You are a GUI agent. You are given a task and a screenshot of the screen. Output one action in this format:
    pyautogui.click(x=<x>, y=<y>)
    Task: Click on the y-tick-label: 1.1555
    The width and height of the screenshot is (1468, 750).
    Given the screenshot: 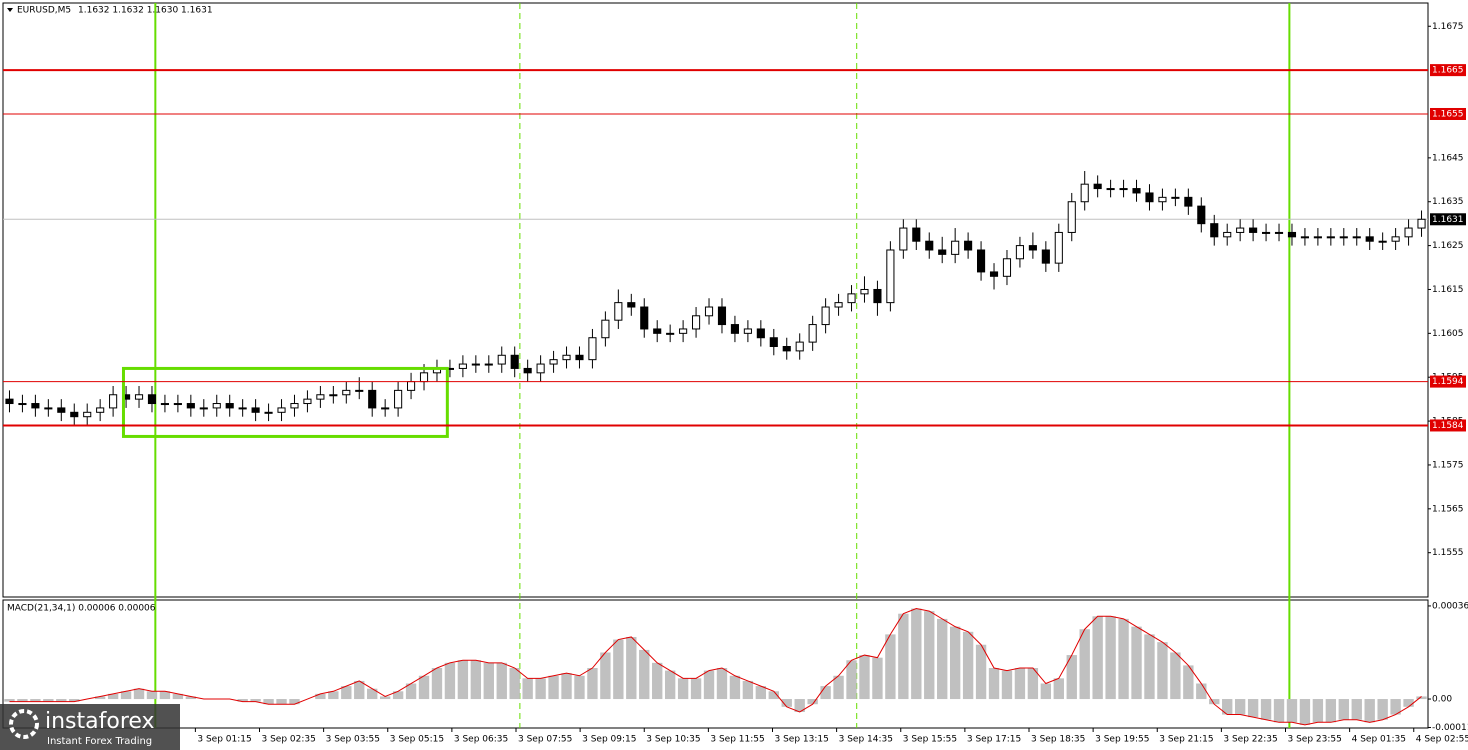 What is the action you would take?
    pyautogui.click(x=1448, y=553)
    